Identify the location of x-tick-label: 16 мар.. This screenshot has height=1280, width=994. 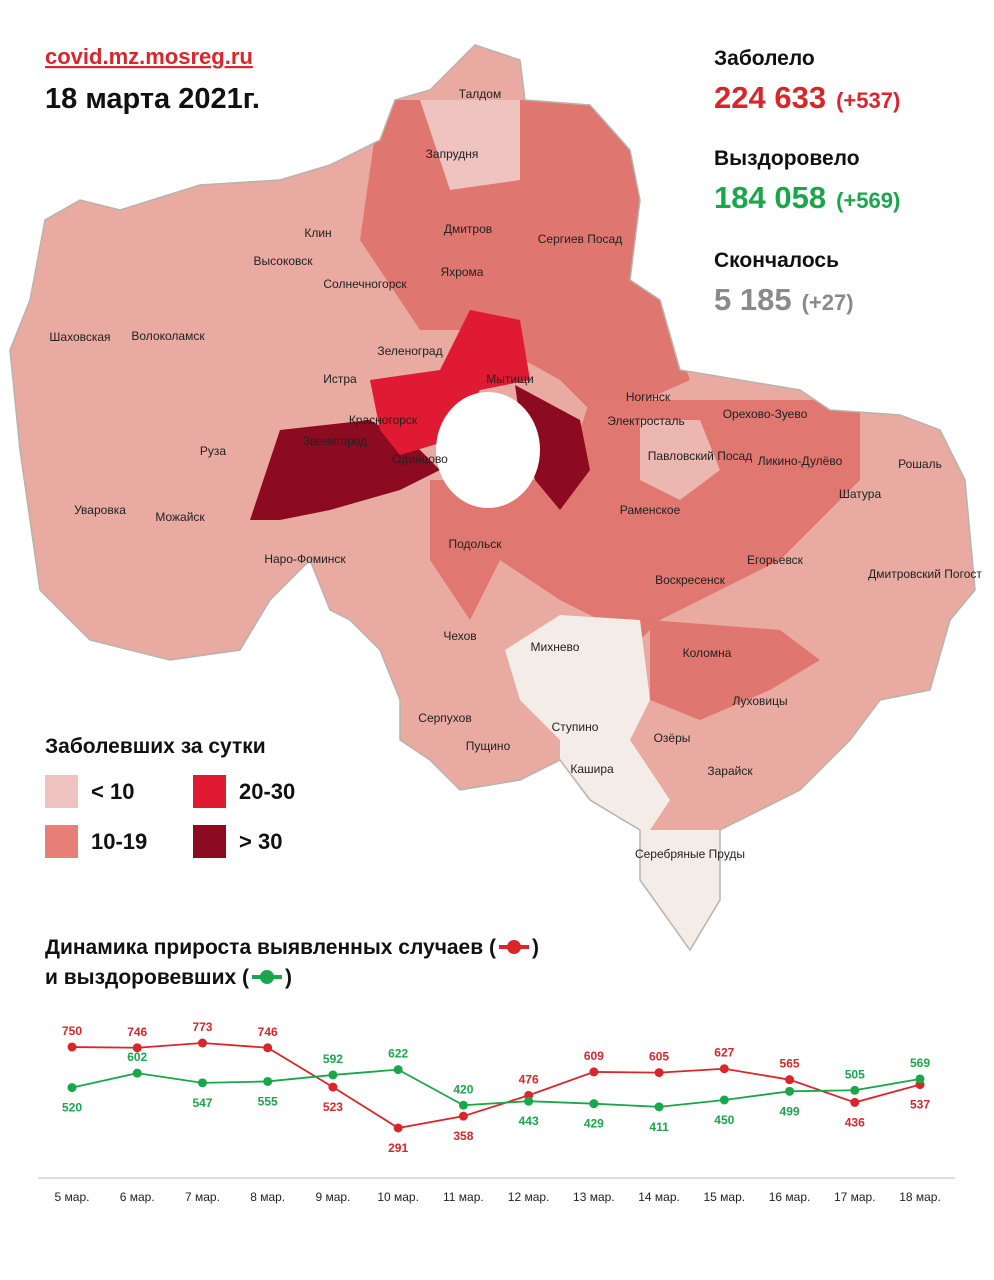
(790, 1197).